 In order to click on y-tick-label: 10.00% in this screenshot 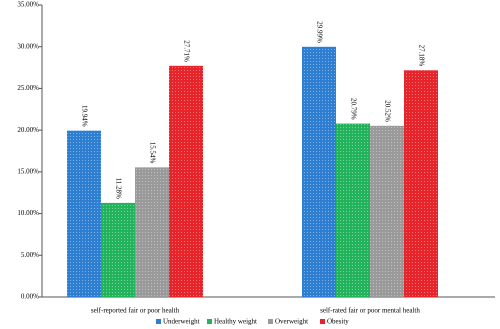, I will do `click(28, 213)`.